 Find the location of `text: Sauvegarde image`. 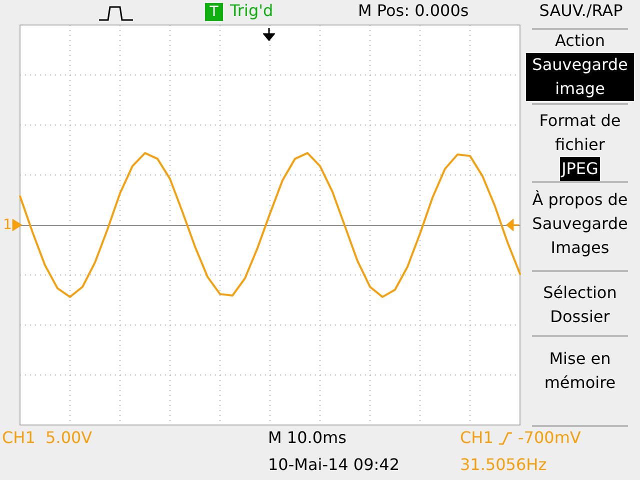

text: Sauvegarde image is located at coordinates (580, 77).